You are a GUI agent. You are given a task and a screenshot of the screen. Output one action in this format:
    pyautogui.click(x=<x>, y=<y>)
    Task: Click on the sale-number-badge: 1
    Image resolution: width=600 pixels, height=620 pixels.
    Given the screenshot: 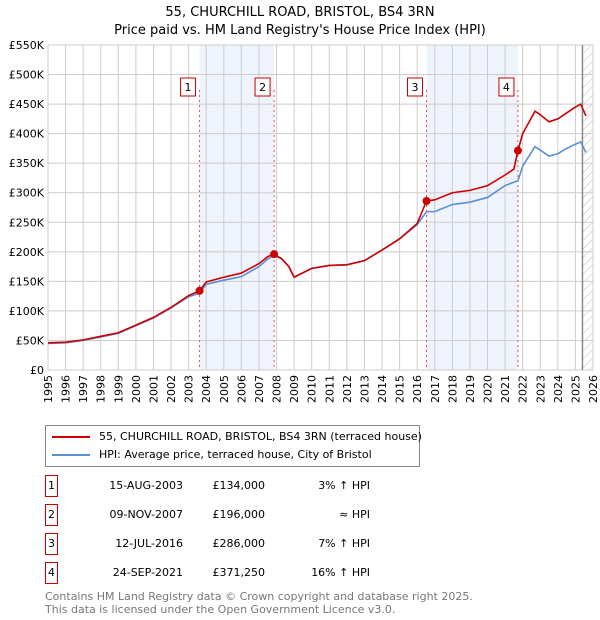 What is the action you would take?
    pyautogui.click(x=51, y=486)
    